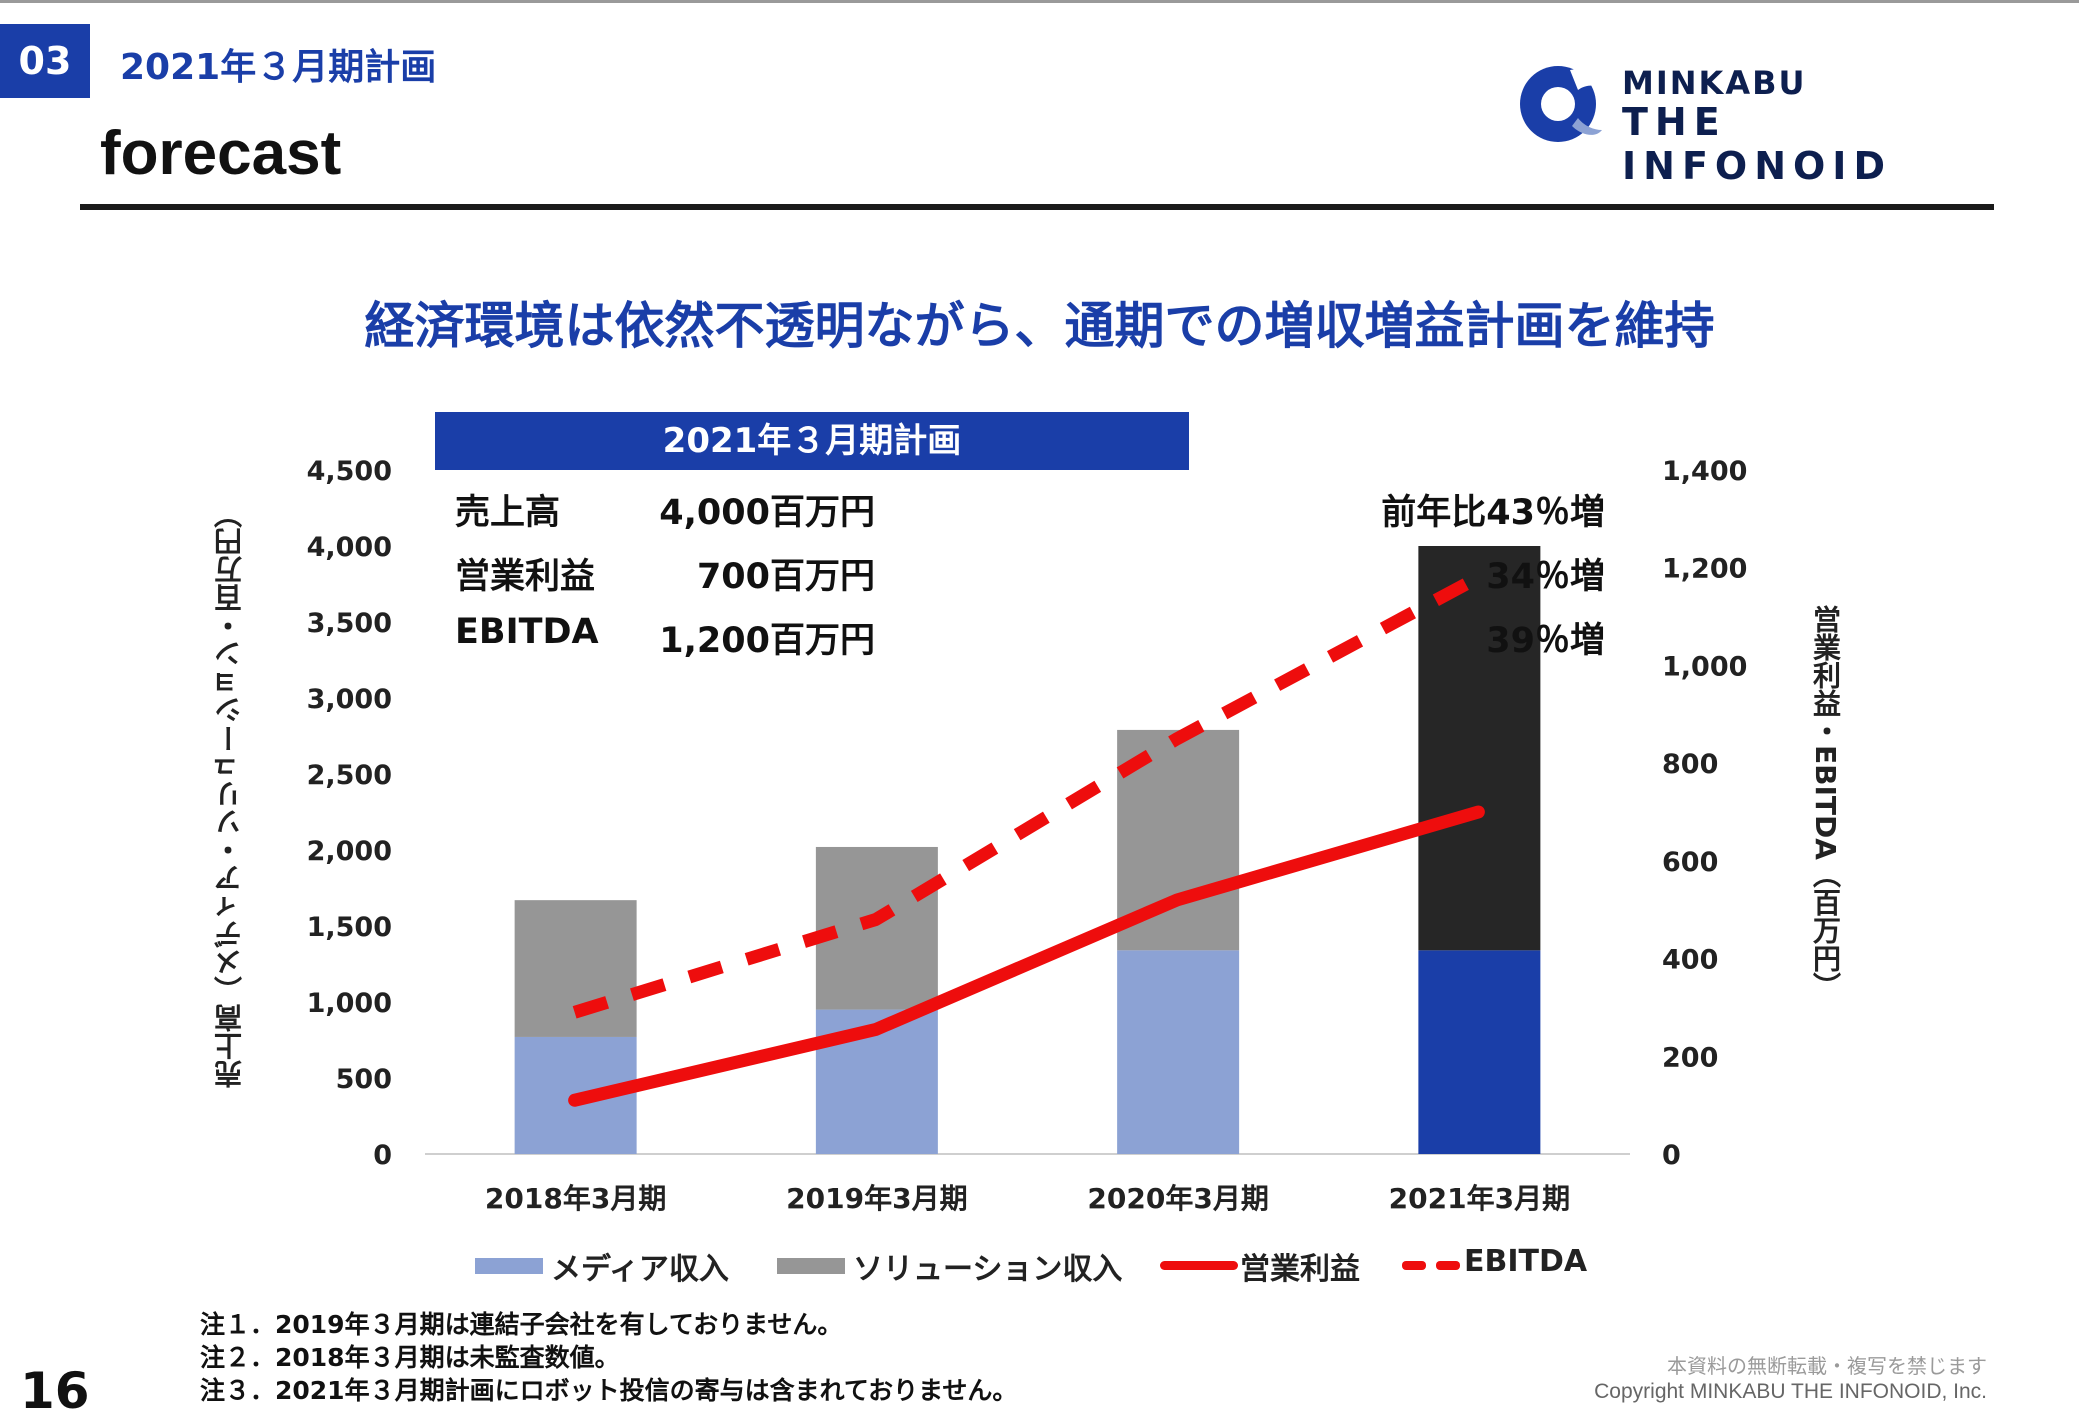 The height and width of the screenshot is (1423, 2079). What do you see at coordinates (1690, 862) in the screenshot?
I see `y-right-tick-label: 600` at bounding box center [1690, 862].